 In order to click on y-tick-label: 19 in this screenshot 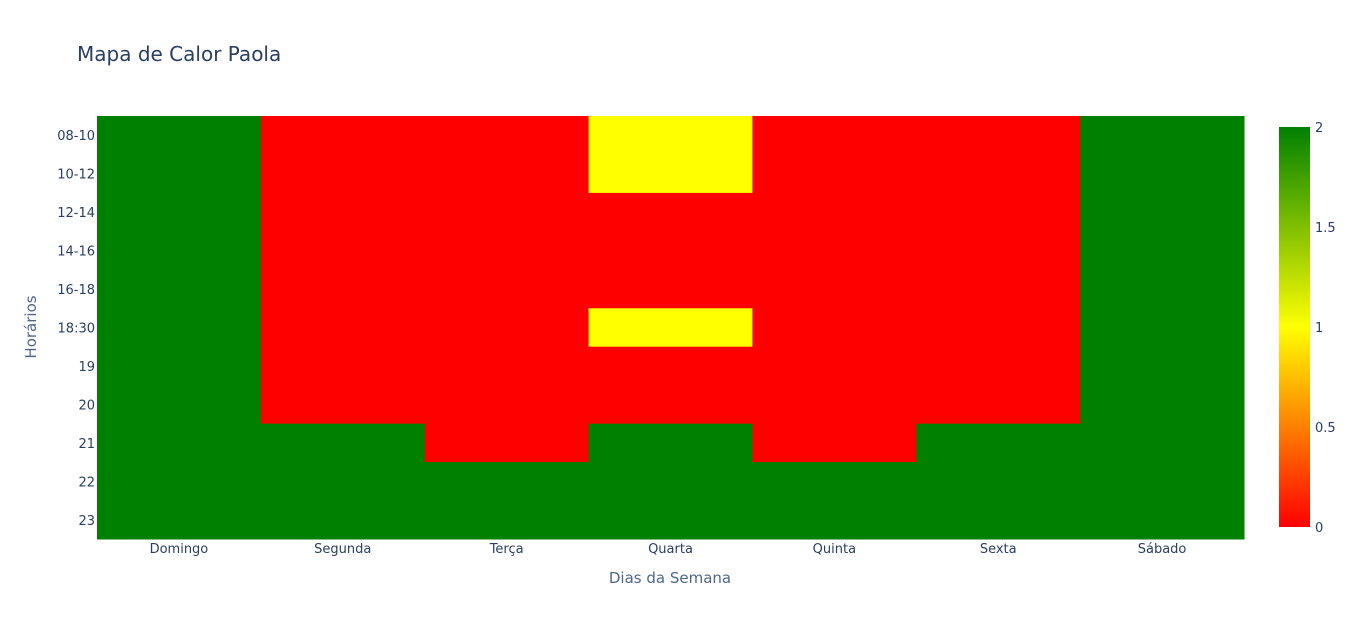, I will do `click(86, 367)`.